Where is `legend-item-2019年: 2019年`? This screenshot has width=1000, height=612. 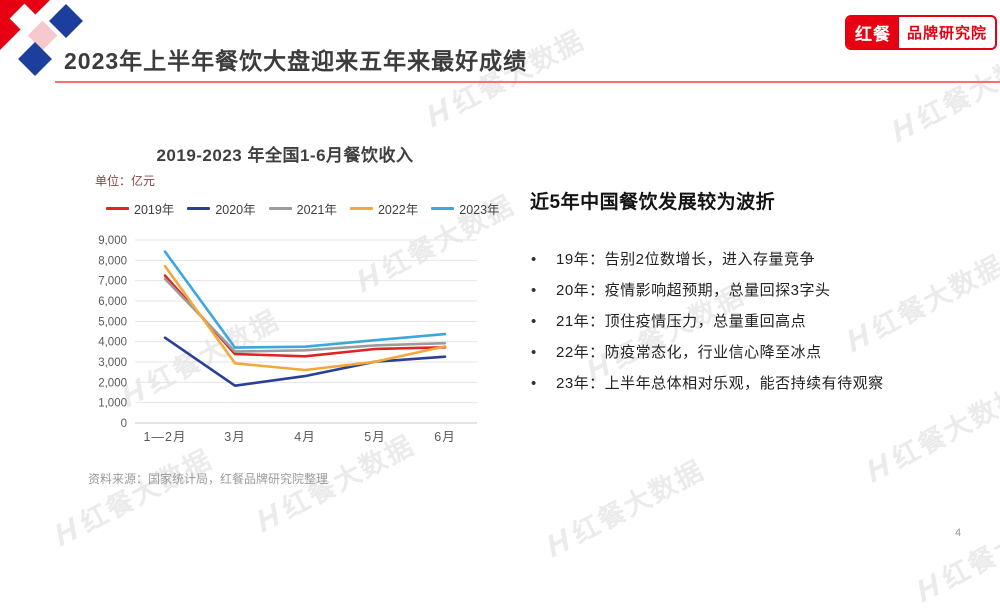
legend-item-2019年: 2019年 is located at coordinates (140, 208).